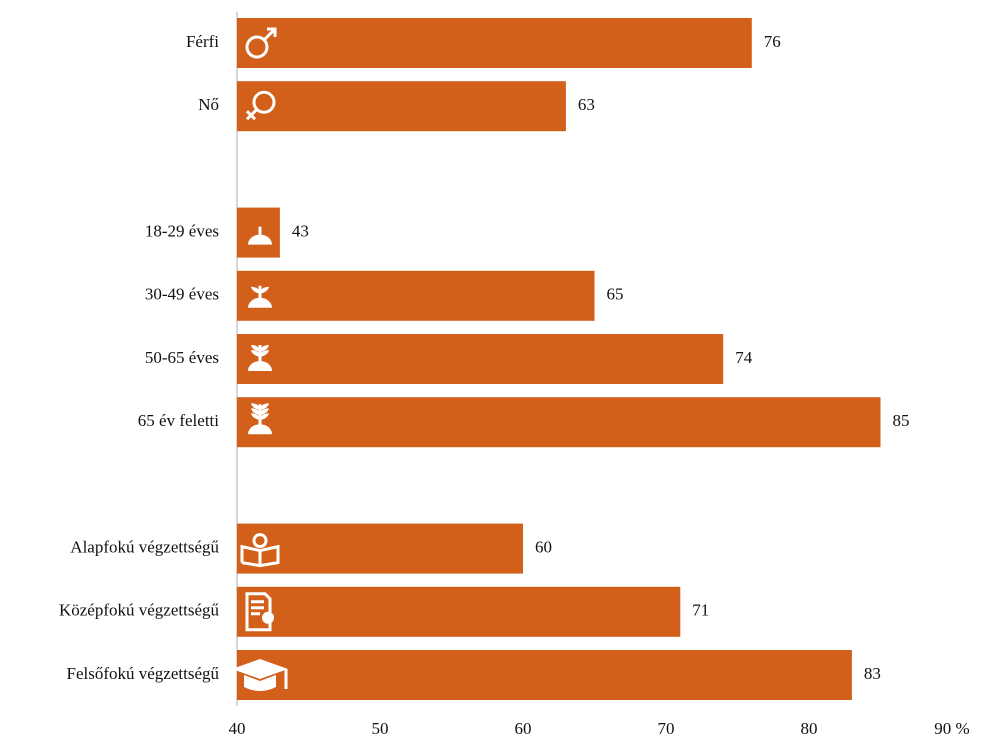 This screenshot has height=742, width=990. Describe the element at coordinates (615, 294) in the screenshot. I see `value-label: 65` at that location.